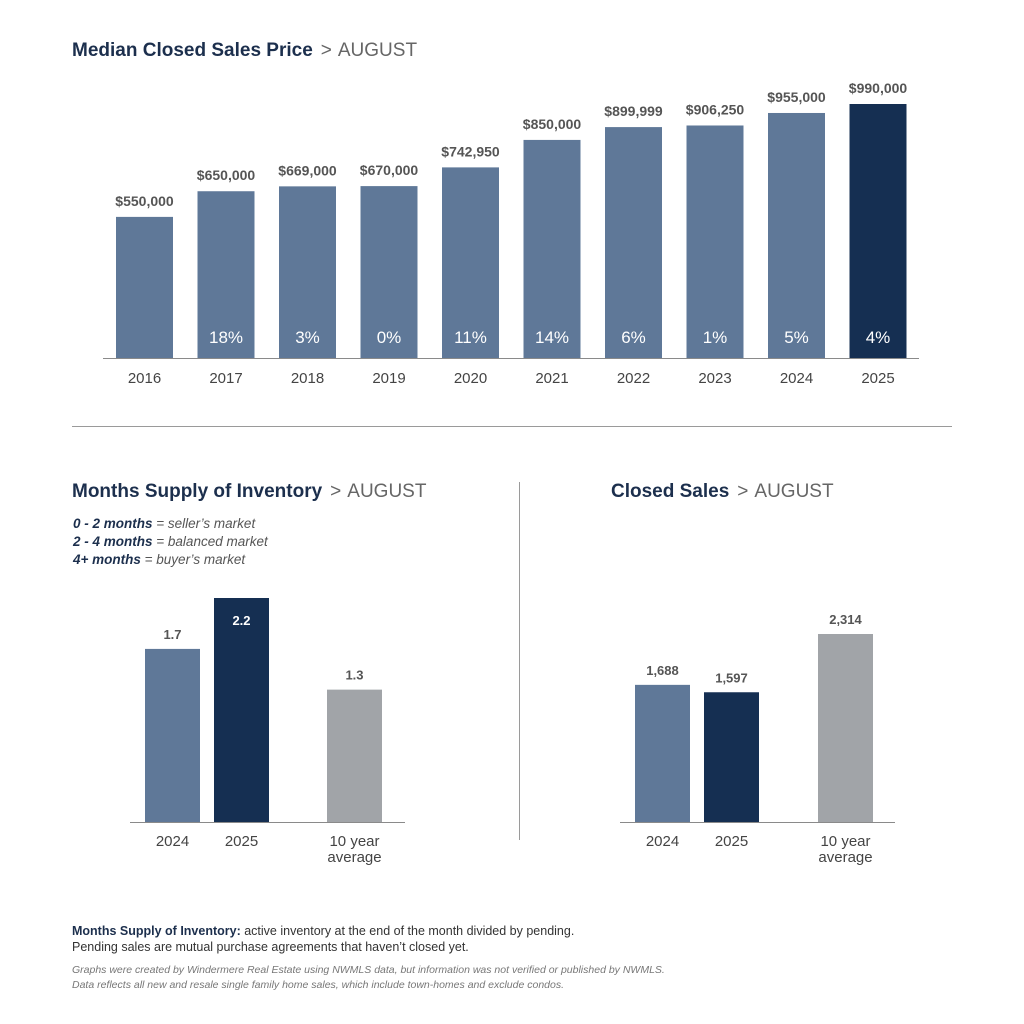 The width and height of the screenshot is (1024, 1024). I want to click on price-value-label: $850,000, so click(552, 124).